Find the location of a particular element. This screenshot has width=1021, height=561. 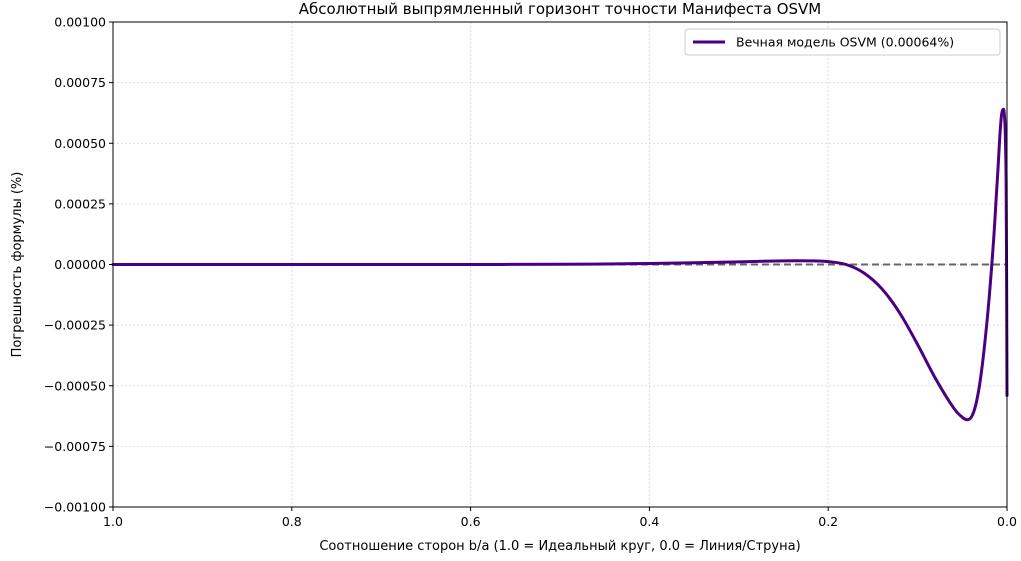

legend: Вечная модель OSVM (0.00064%) is located at coordinates (842, 42).